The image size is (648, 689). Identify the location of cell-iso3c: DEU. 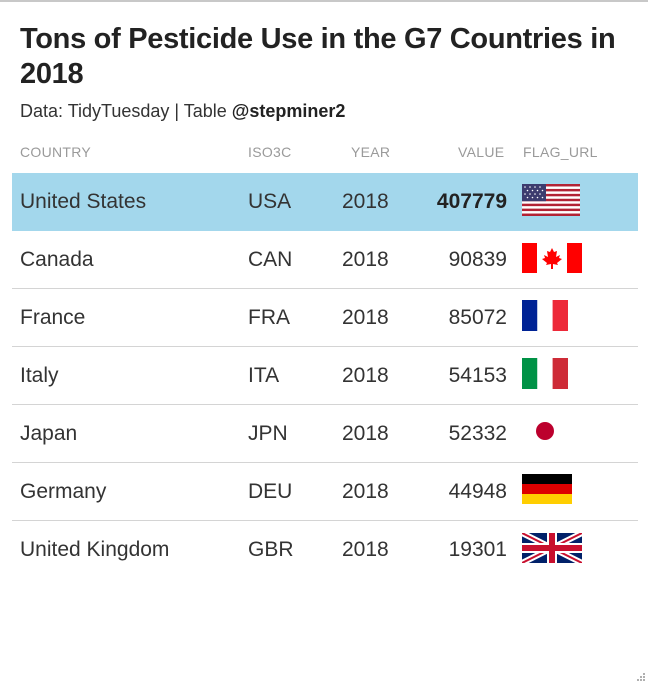
(270, 491).